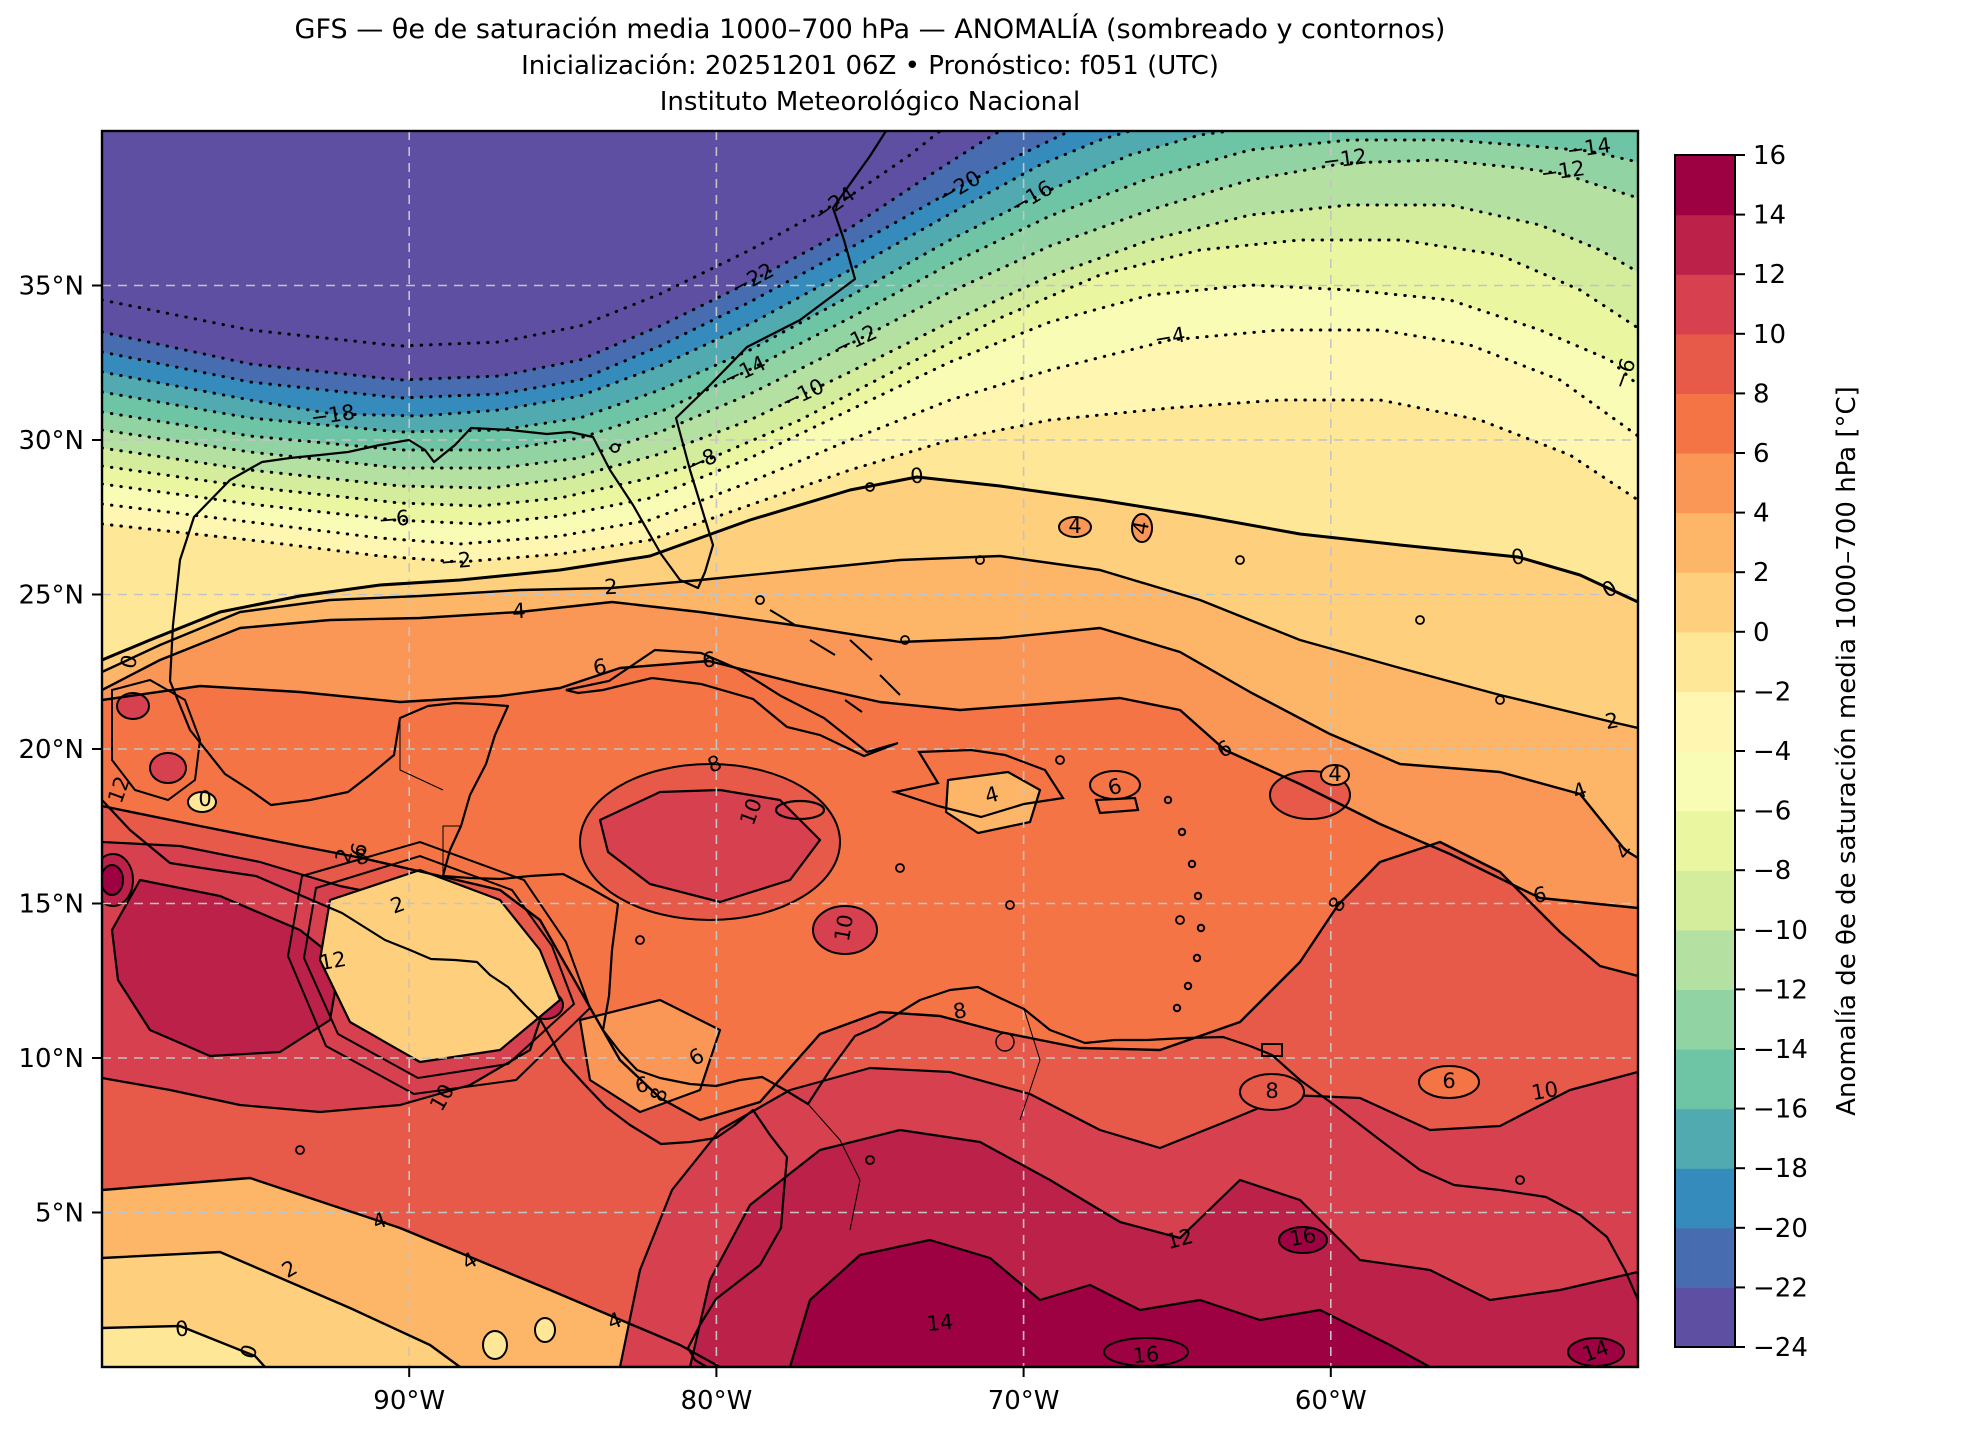 The image size is (1980, 1440). I want to click on colorbar-tick-label: 2, so click(1761, 573).